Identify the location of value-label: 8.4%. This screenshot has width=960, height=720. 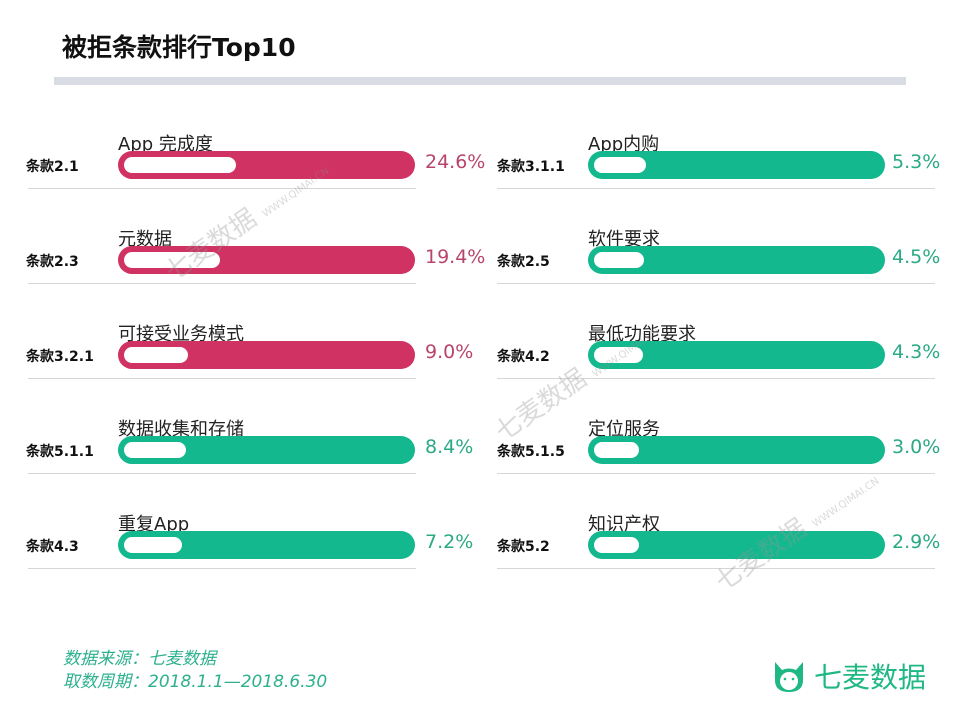
(449, 447).